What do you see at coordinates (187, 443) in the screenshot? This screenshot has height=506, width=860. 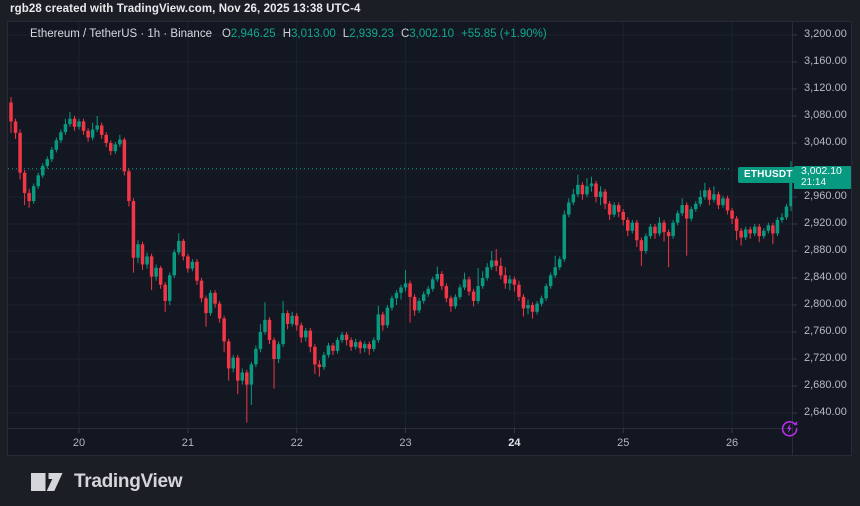 I see `time-axis-label: 21` at bounding box center [187, 443].